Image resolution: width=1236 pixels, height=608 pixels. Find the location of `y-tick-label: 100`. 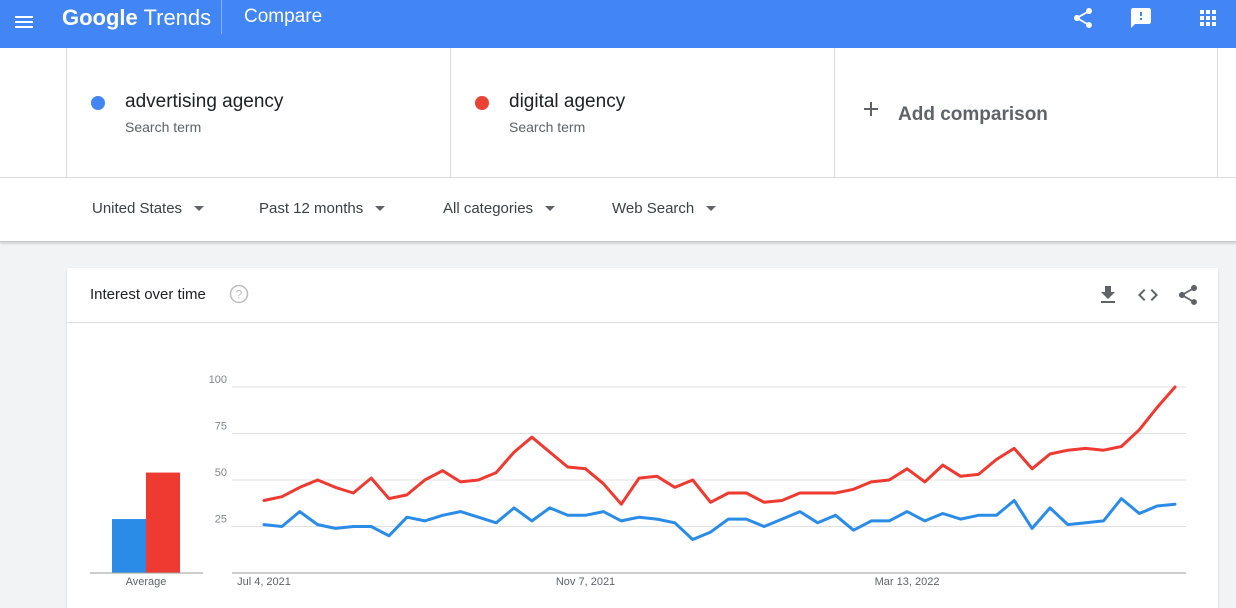

y-tick-label: 100 is located at coordinates (218, 380).